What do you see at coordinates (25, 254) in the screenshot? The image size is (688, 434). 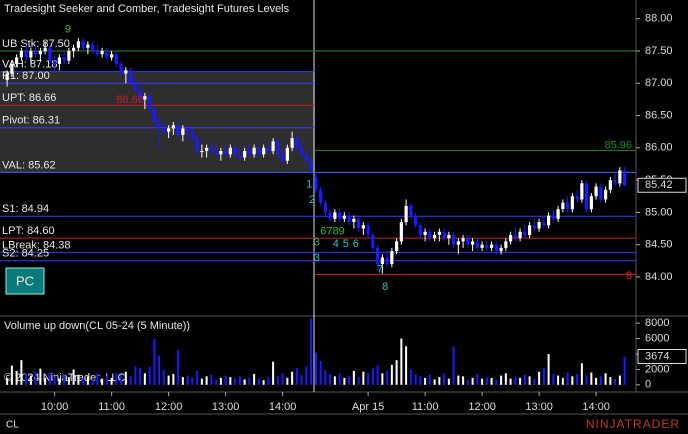 I see `level-label: S2: 84.25` at bounding box center [25, 254].